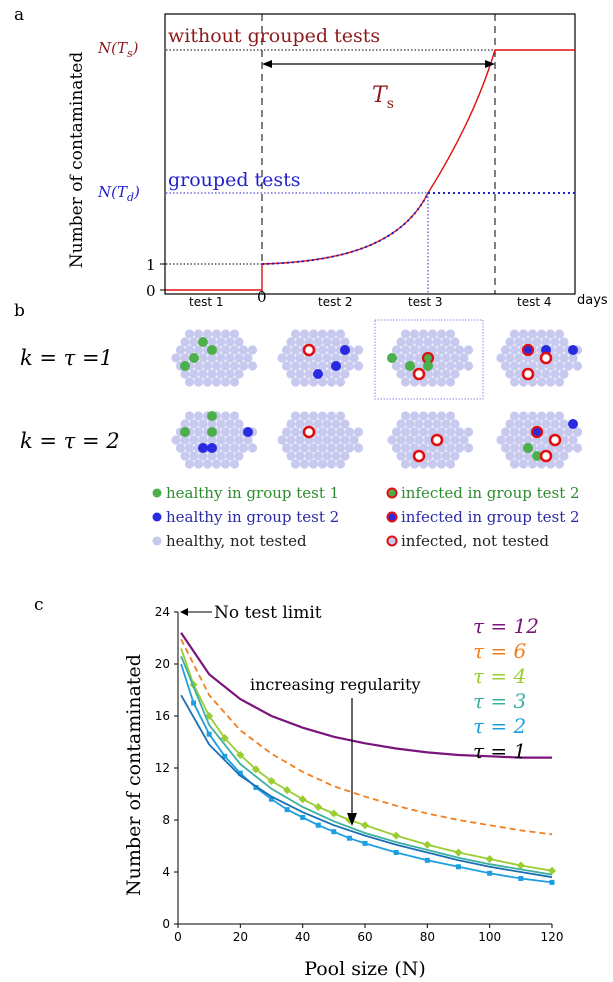 This screenshot has height=982, width=613. I want to click on legend-healthy-untested: healthy, not tested, so click(236, 541).